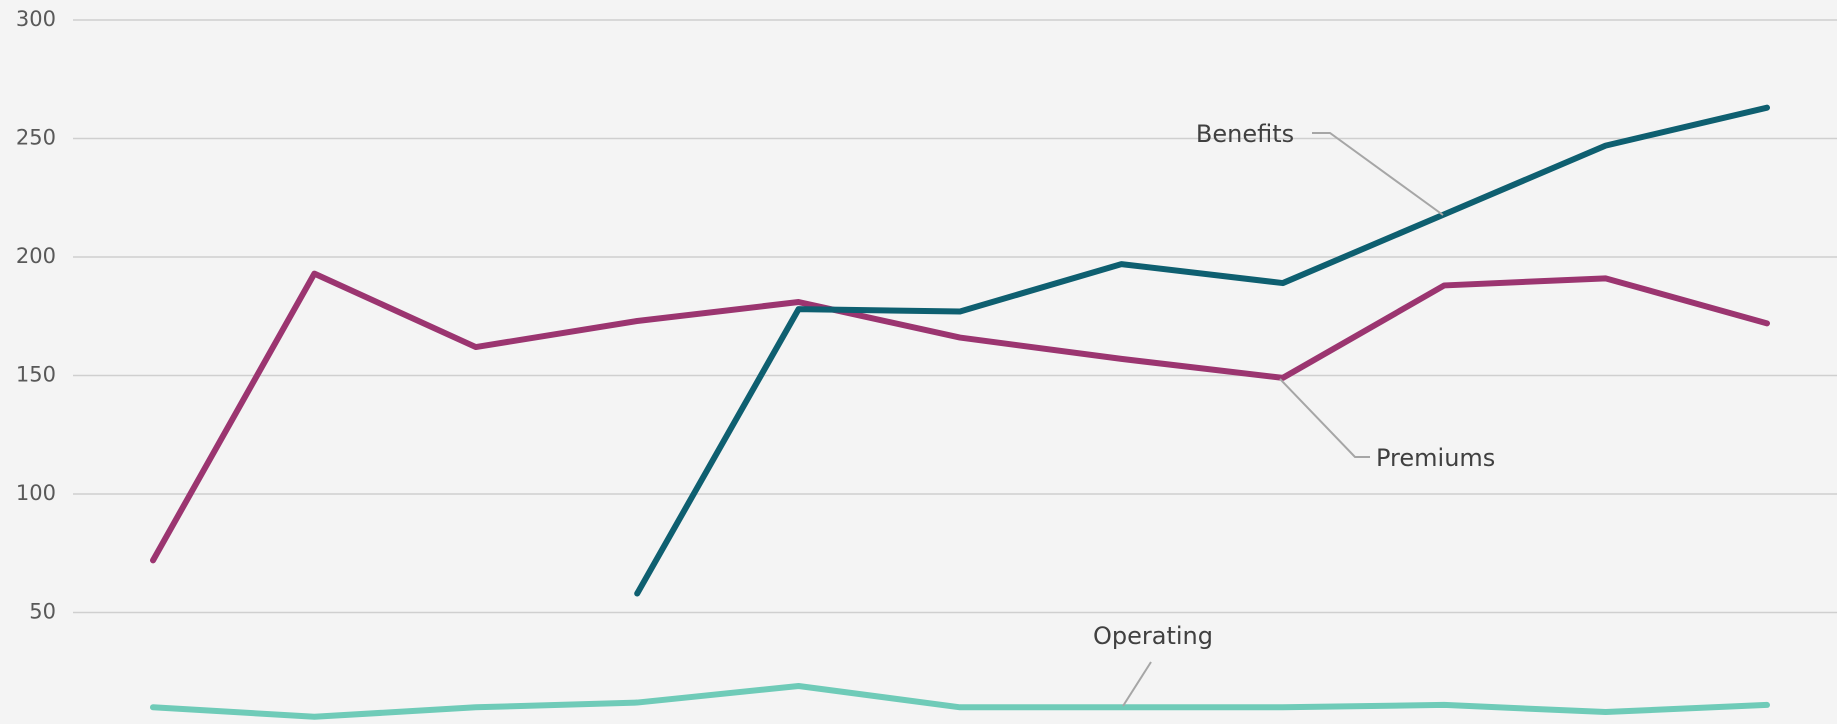 The width and height of the screenshot is (1837, 724). I want to click on y-tick-label: 300, so click(36, 19).